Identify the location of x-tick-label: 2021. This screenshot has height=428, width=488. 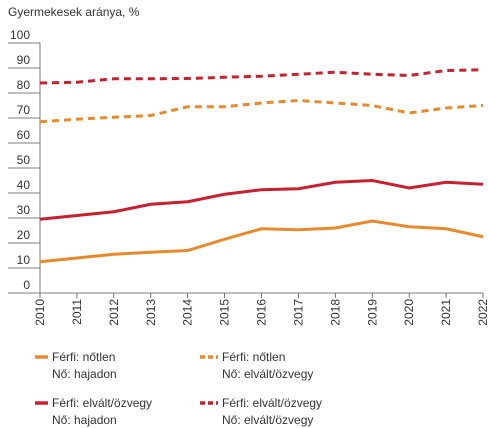
(446, 312).